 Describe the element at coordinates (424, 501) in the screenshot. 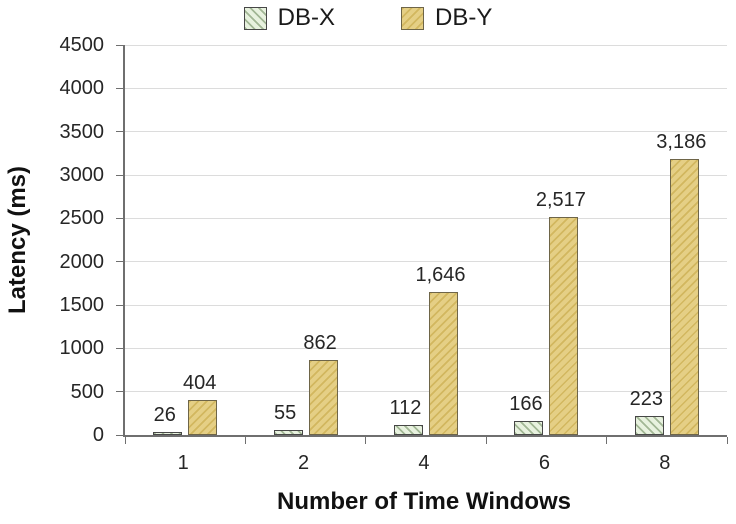

I see `x-axis-title: Number of Time Windows` at that location.